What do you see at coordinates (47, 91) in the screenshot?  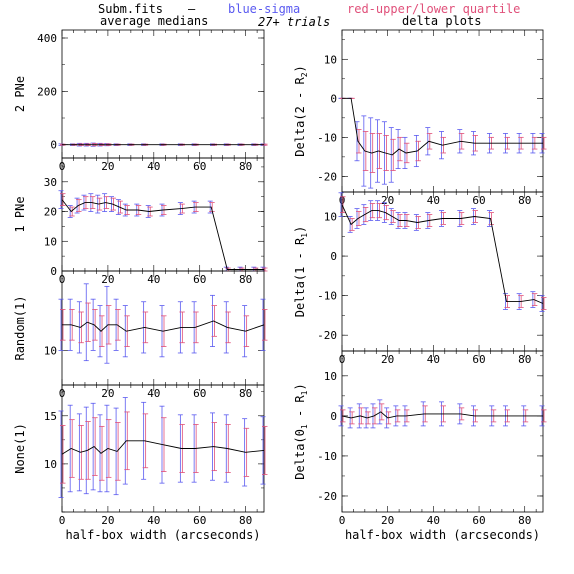 I see `chart-0-ytick-label: 200` at bounding box center [47, 91].